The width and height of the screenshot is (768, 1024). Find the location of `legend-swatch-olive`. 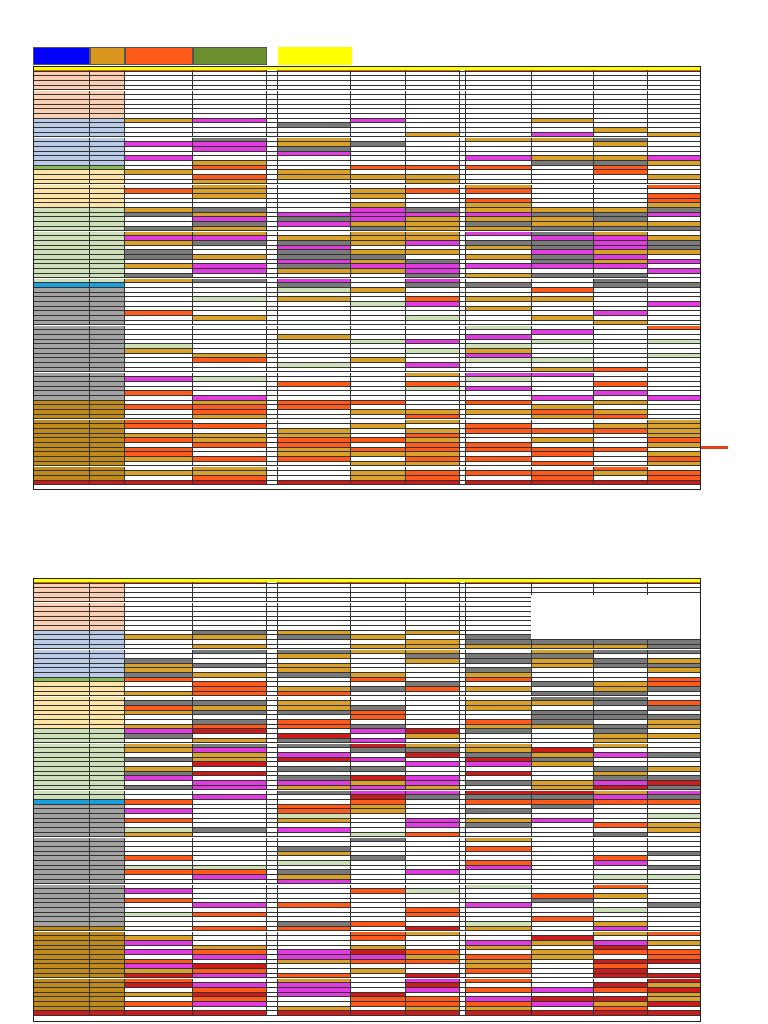

legend-swatch-olive is located at coordinates (230, 56).